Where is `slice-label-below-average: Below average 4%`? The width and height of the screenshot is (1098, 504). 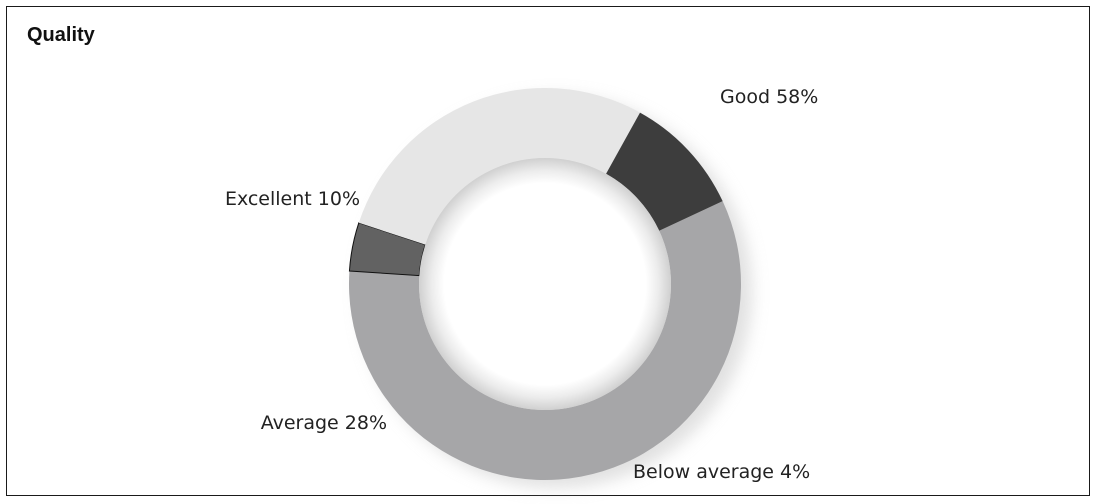 slice-label-below-average: Below average 4% is located at coordinates (721, 472).